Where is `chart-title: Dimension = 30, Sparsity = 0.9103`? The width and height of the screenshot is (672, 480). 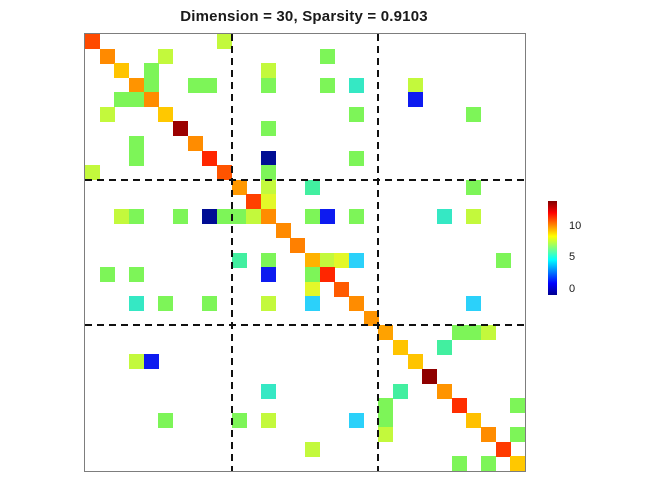 chart-title: Dimension = 30, Sparsity = 0.9103 is located at coordinates (304, 16).